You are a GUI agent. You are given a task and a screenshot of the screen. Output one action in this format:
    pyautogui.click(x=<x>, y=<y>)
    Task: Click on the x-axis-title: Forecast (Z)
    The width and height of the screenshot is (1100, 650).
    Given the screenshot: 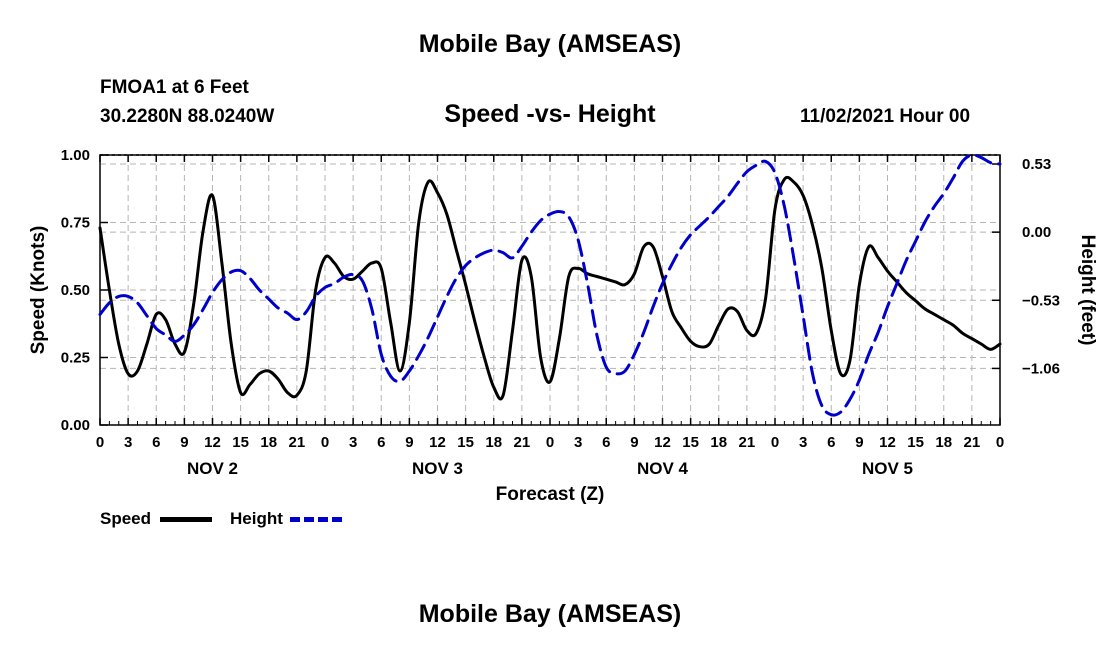 What is the action you would take?
    pyautogui.click(x=550, y=494)
    